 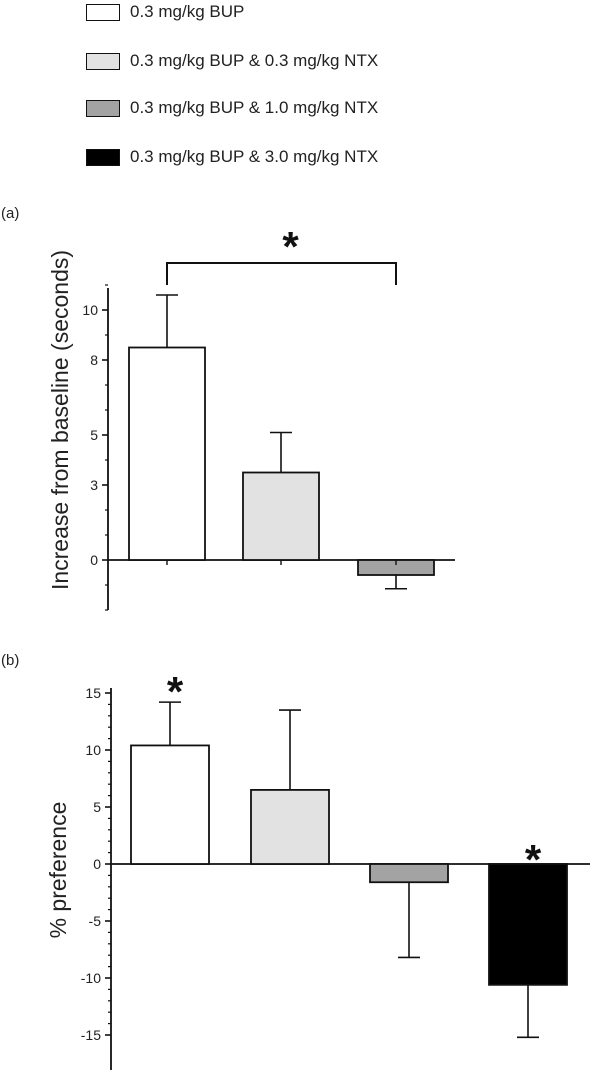 I want to click on legend-item: 0.3 mg/kg BUP & 3.0 mg/kg NTX, so click(x=232, y=157).